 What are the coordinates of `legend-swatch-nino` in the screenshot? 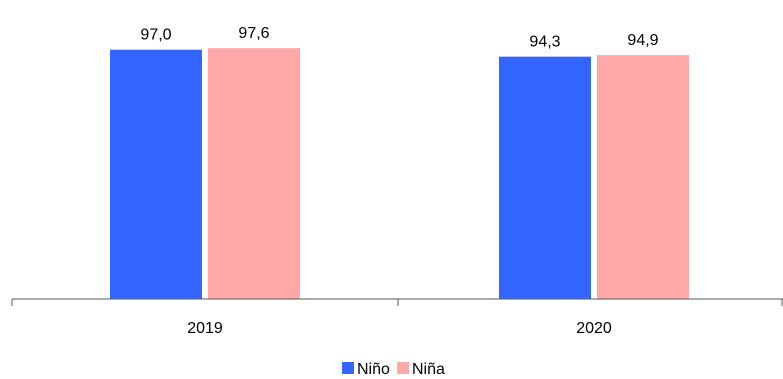 It's located at (348, 368).